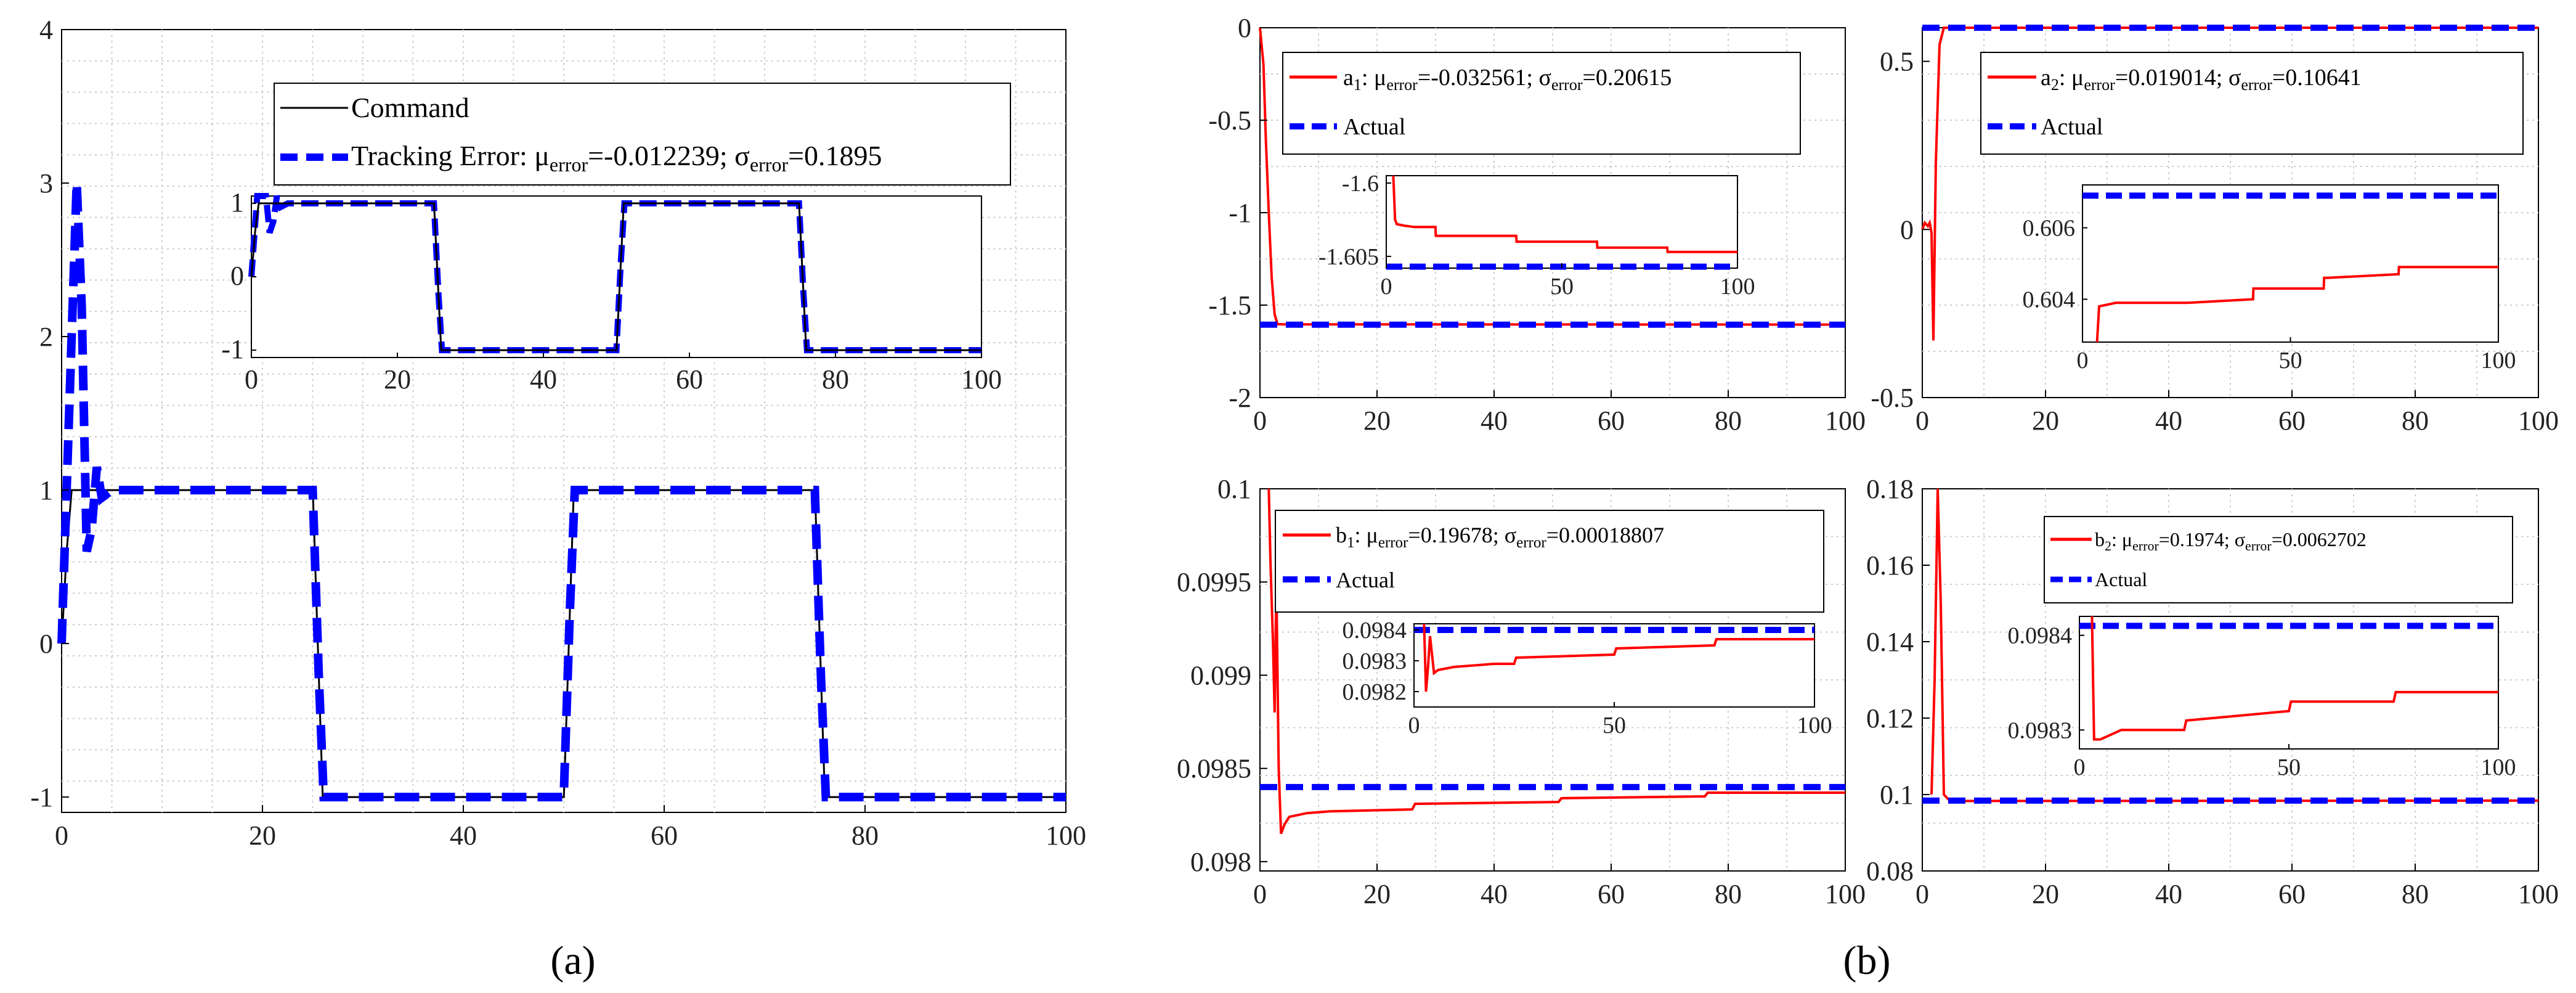  I want to click on legend-a2-actual-label: Actual, so click(2072, 127).